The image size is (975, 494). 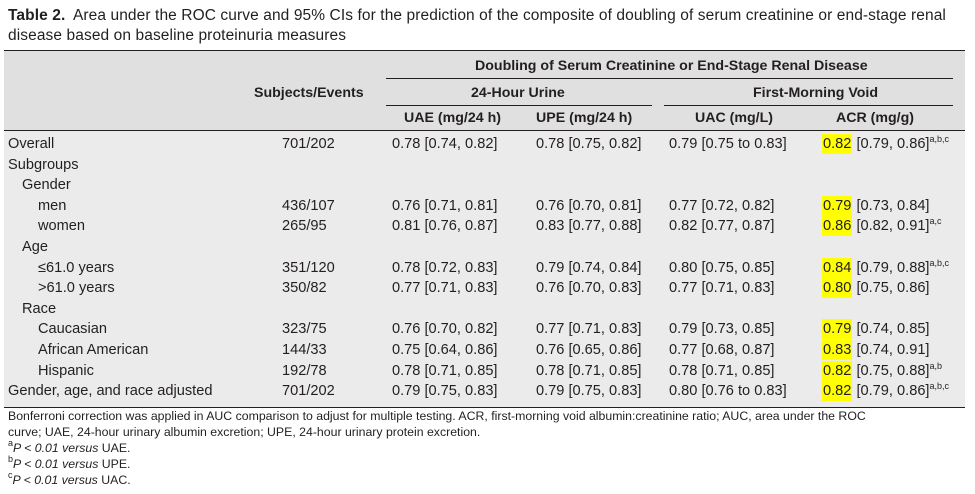 What do you see at coordinates (808, 105) in the screenshot?
I see `header-rule-fmv` at bounding box center [808, 105].